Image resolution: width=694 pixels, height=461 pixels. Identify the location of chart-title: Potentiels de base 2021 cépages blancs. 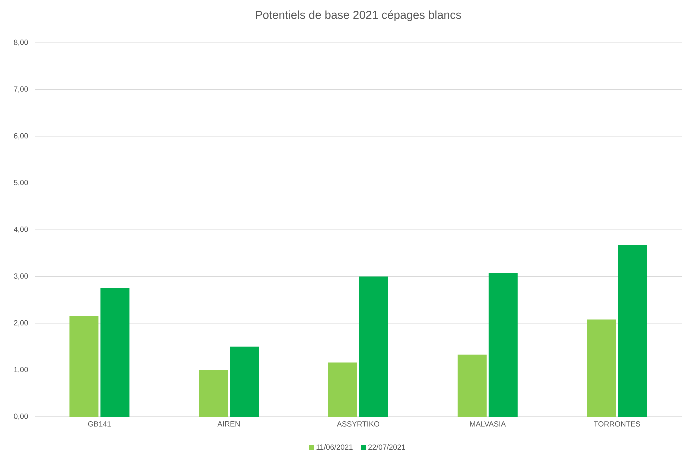
(359, 16).